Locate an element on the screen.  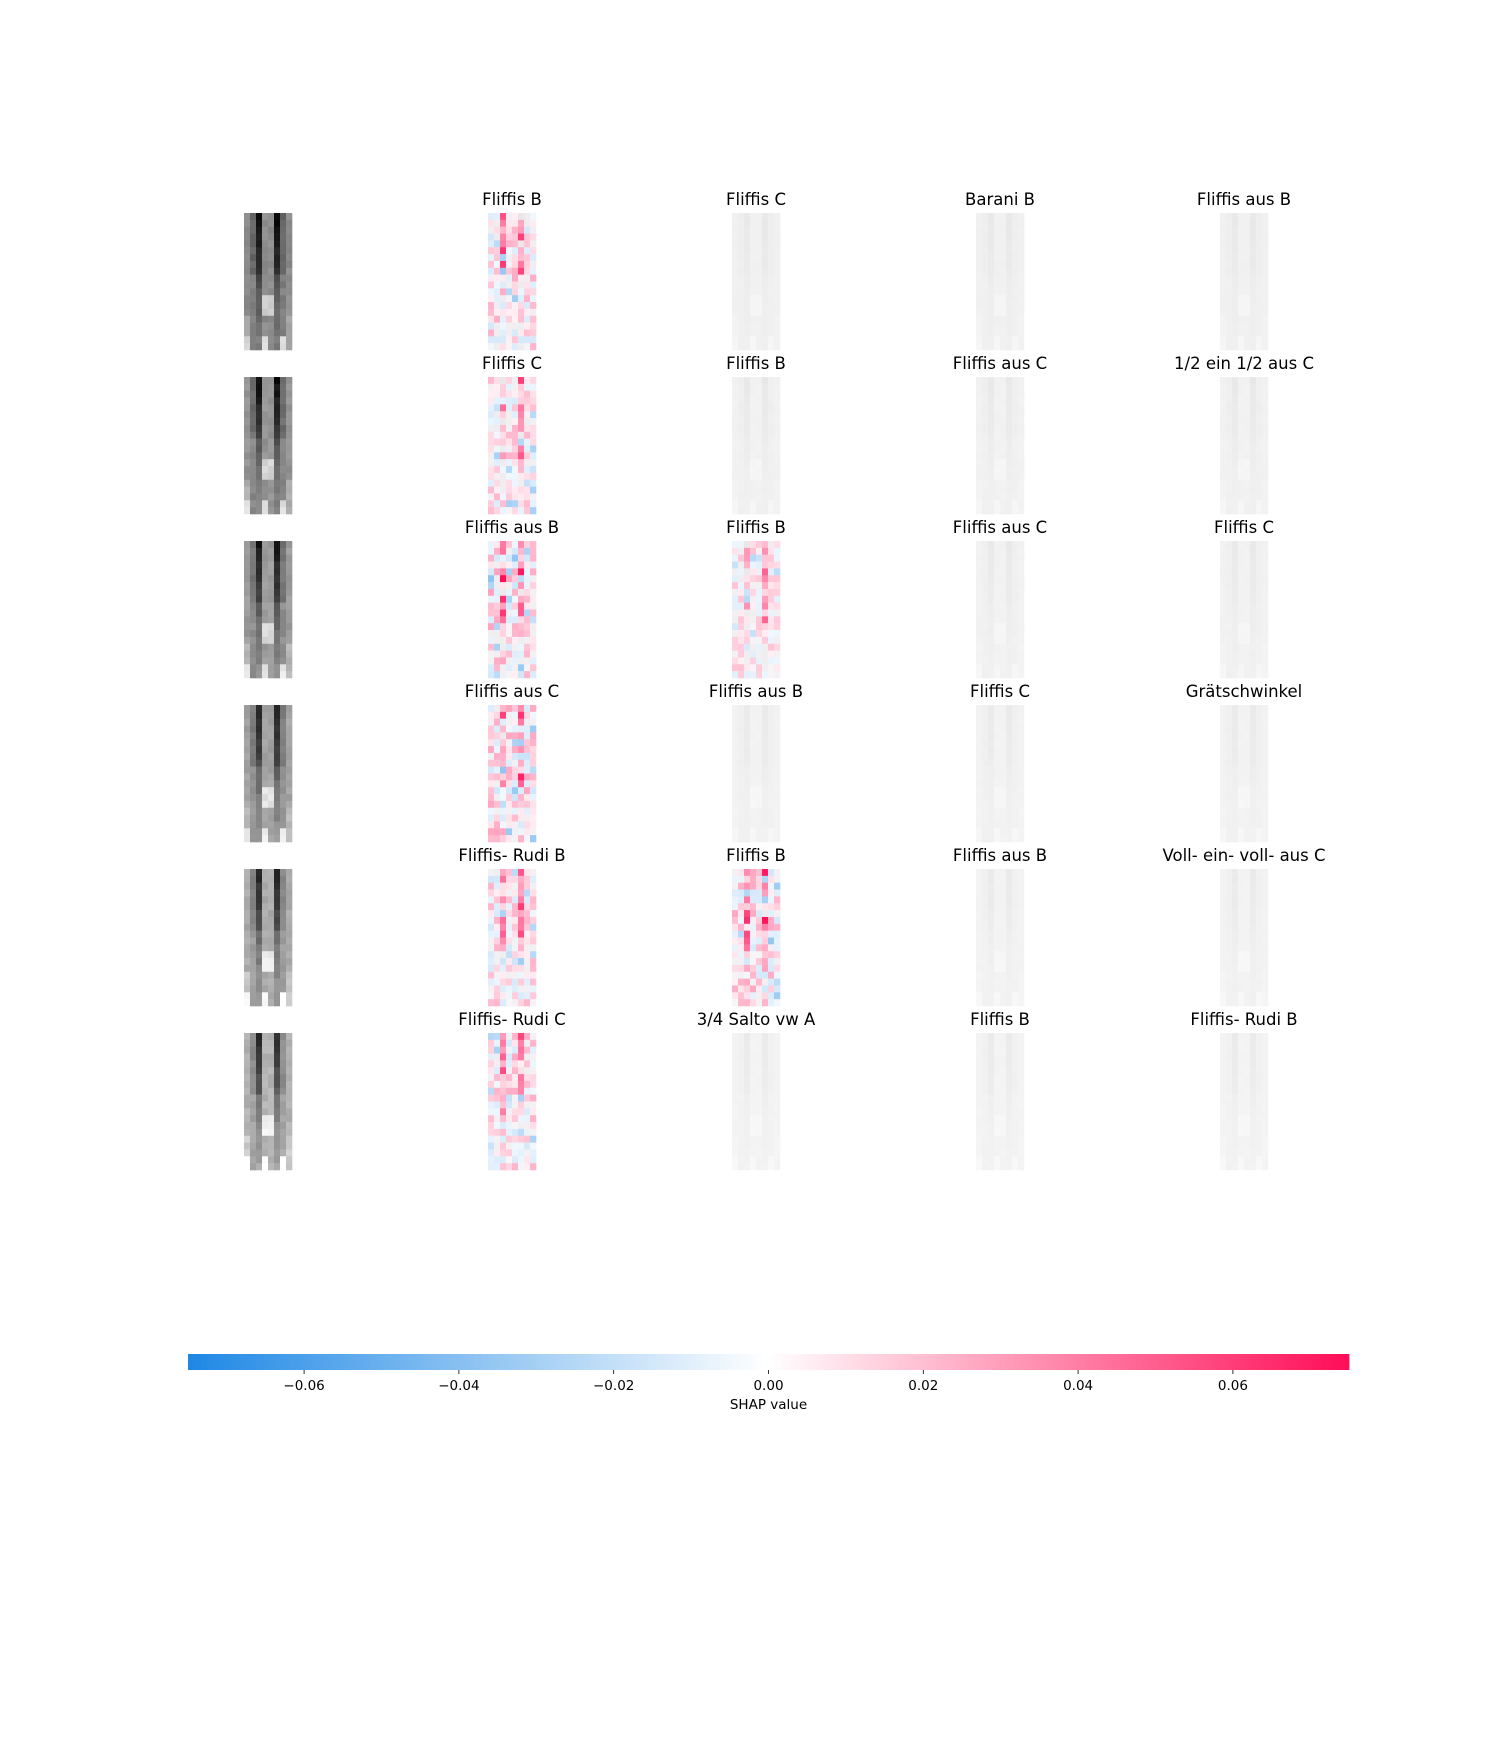
colorbar-tick-label: −0.06 is located at coordinates (303, 1386).